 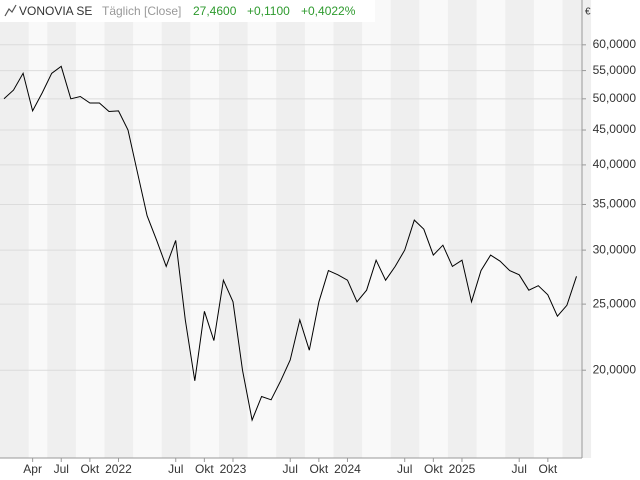 What do you see at coordinates (462, 469) in the screenshot?
I see `x-tick-label: 2025` at bounding box center [462, 469].